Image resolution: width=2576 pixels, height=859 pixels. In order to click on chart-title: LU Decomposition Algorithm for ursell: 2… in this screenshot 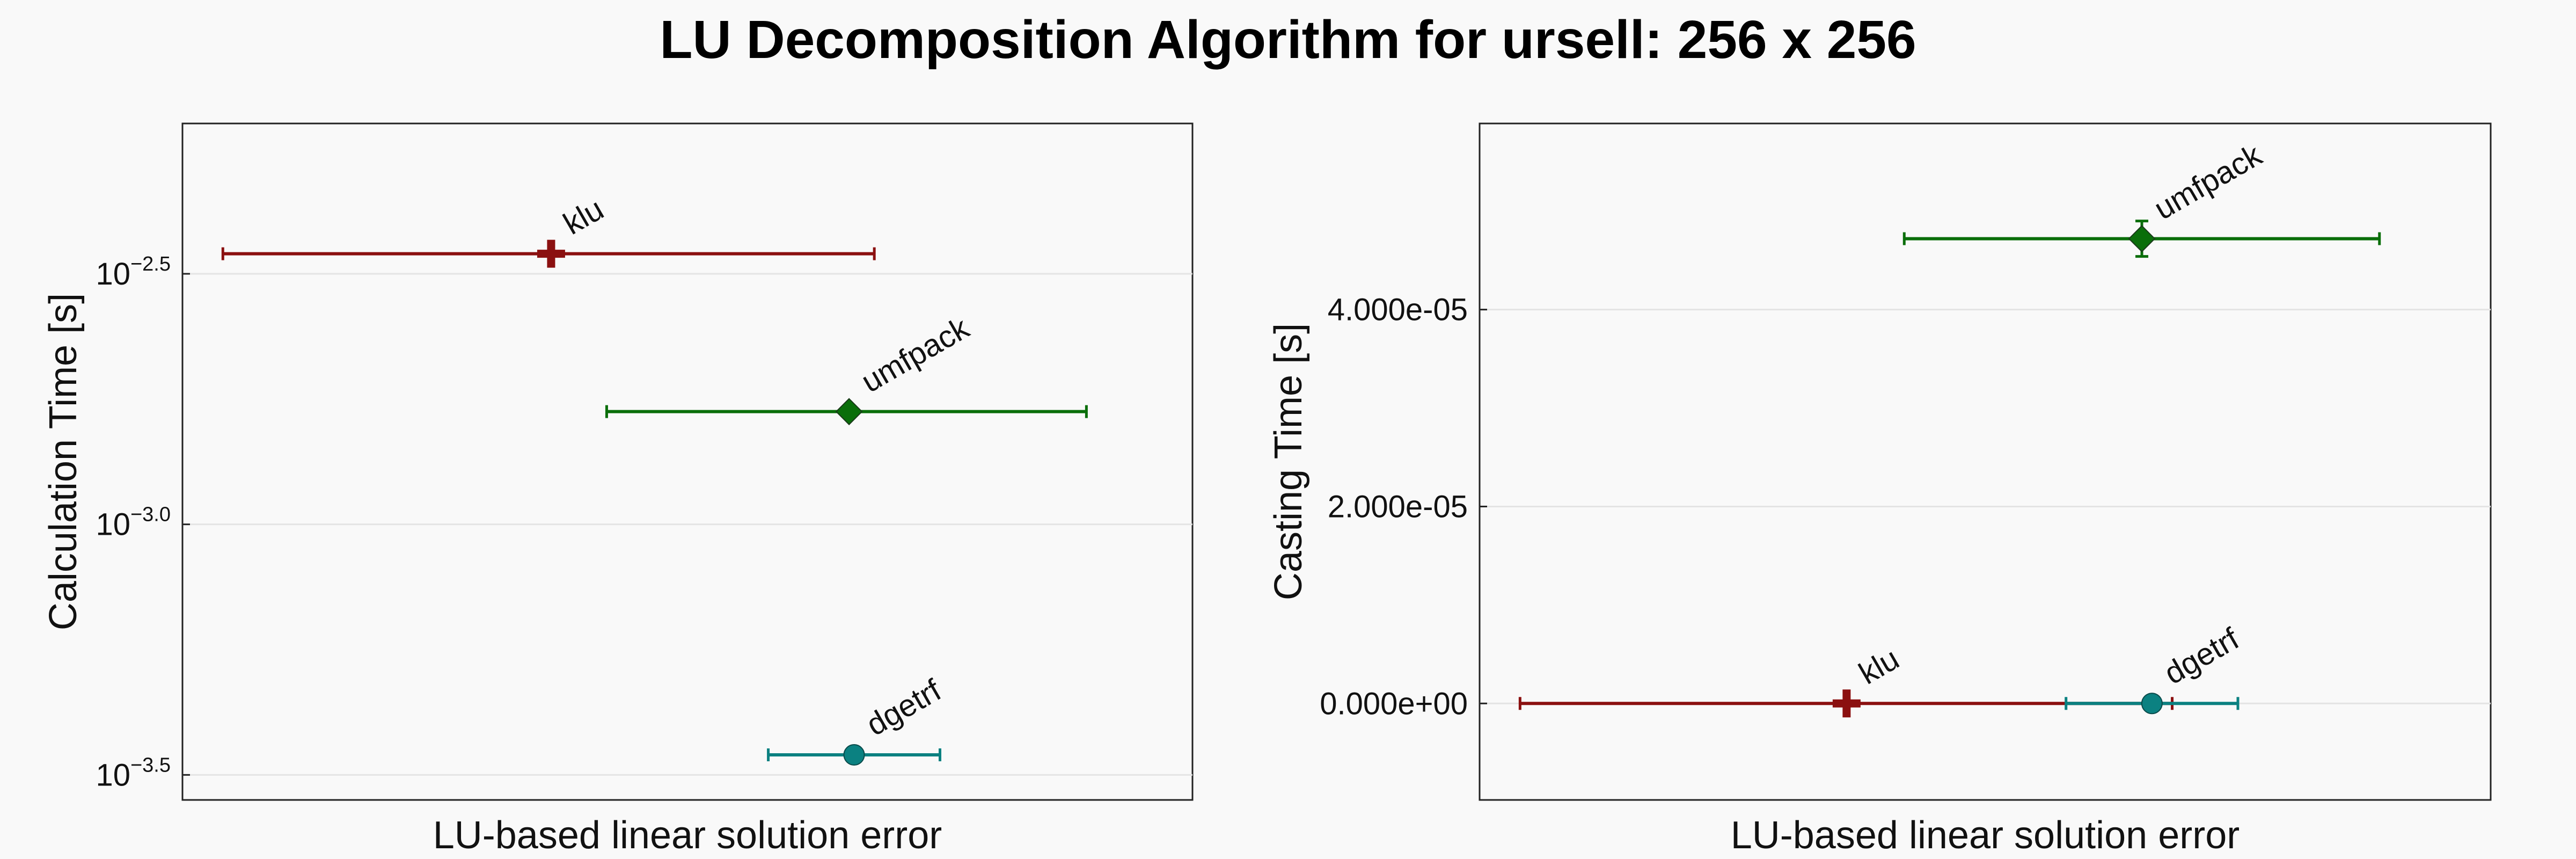, I will do `click(1288, 40)`.